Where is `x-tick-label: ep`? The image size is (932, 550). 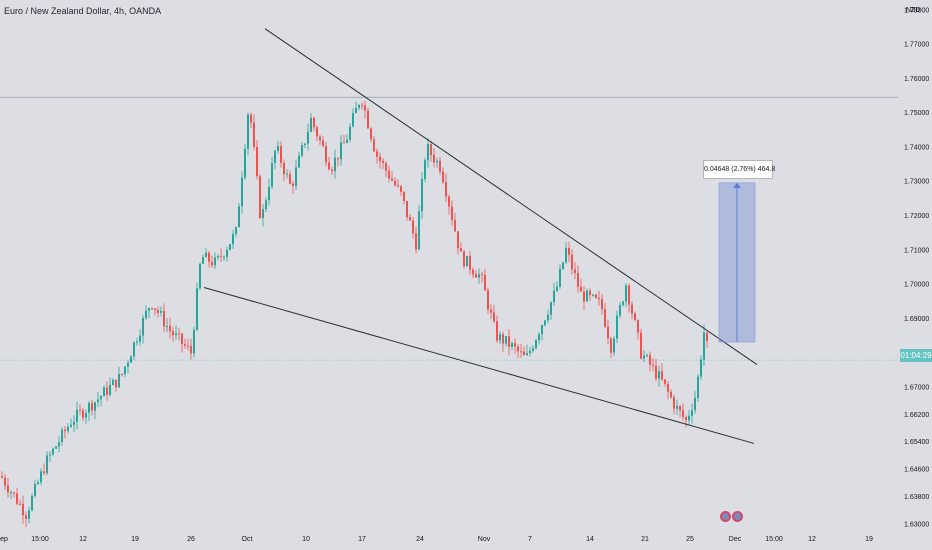
x-tick-label: ep is located at coordinates (4, 539).